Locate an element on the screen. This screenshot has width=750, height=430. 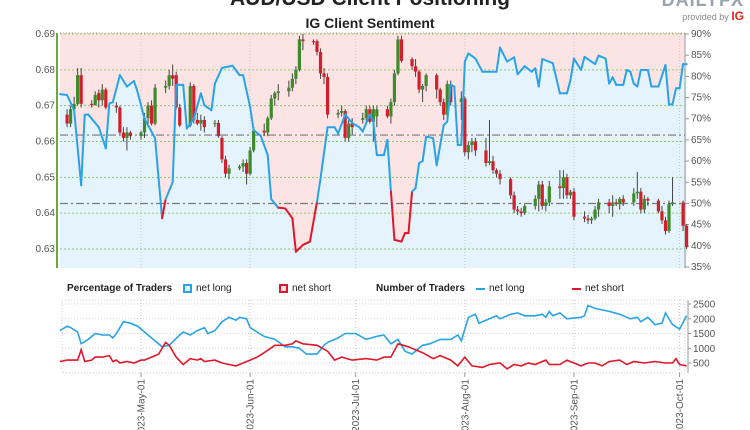
traders-y-tick-label: 1000 is located at coordinates (704, 349).